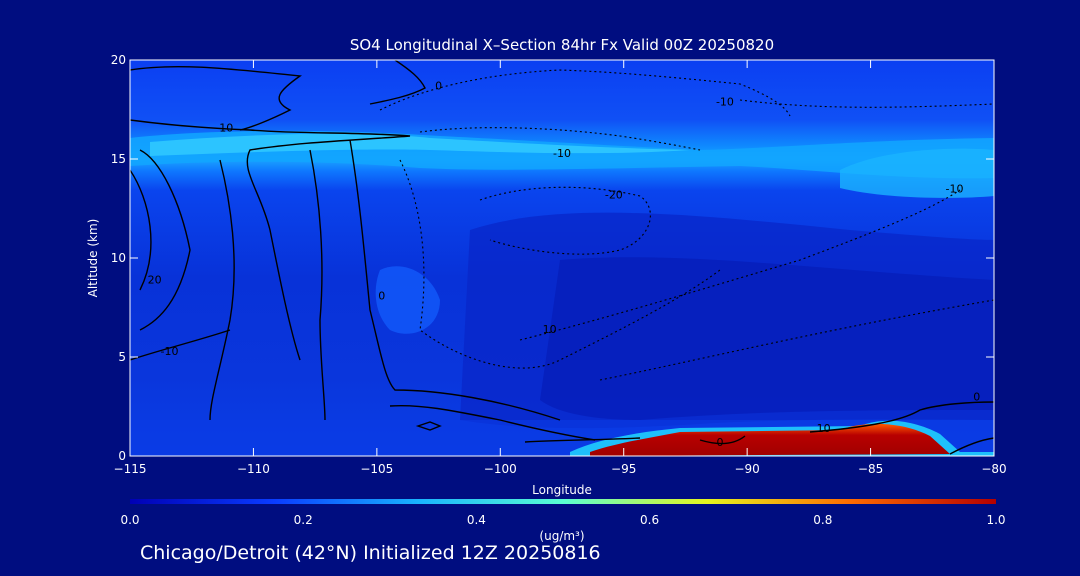 Image resolution: width=1080 pixels, height=576 pixels. I want to click on x-tick-label: −110, so click(253, 469).